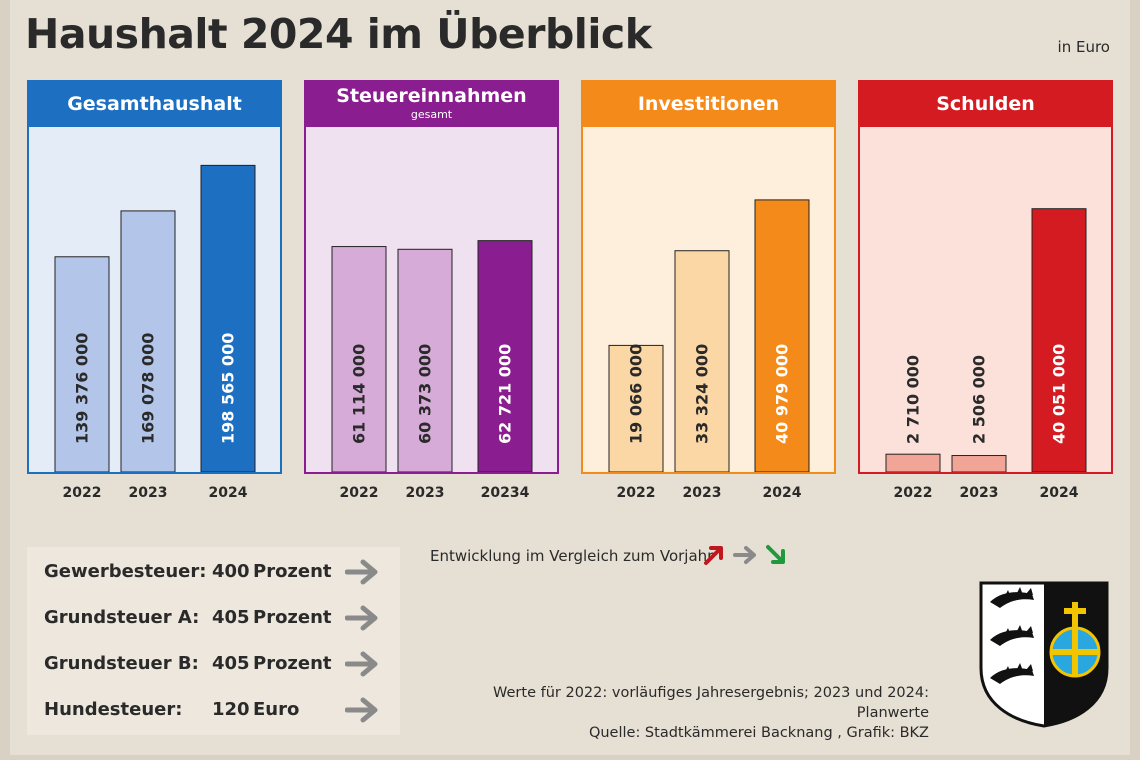  I want to click on rate-value: 120, so click(231, 709).